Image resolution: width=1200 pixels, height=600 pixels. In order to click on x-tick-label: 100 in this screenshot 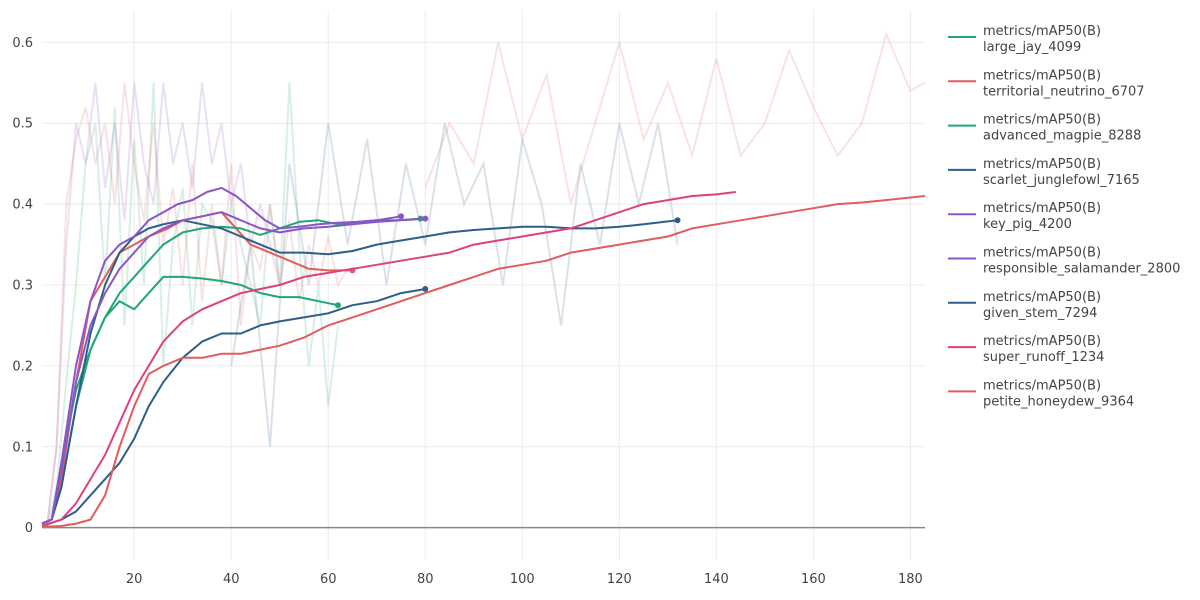, I will do `click(522, 579)`.